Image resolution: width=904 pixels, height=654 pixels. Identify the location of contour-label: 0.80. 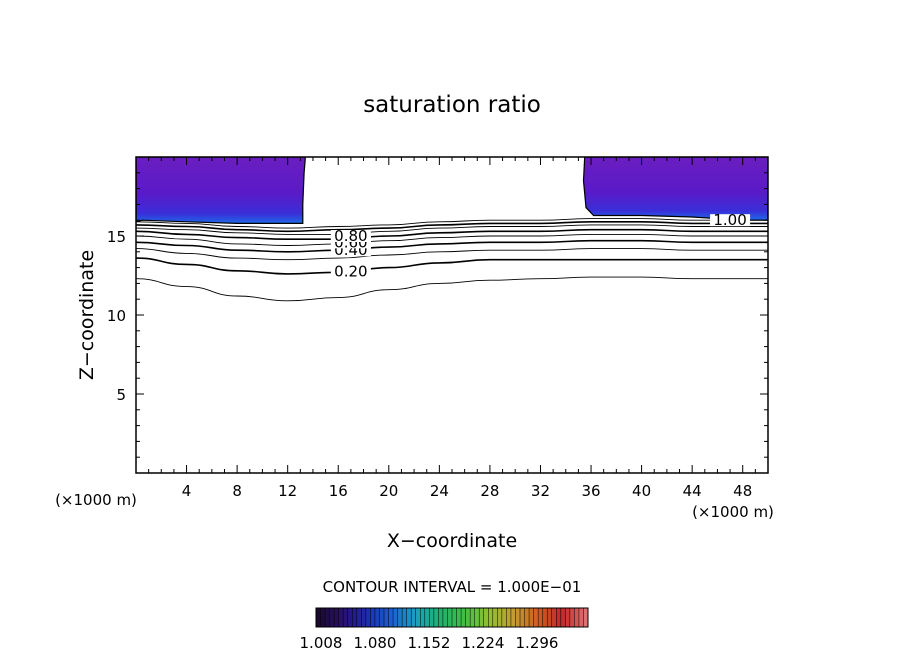
(350, 236).